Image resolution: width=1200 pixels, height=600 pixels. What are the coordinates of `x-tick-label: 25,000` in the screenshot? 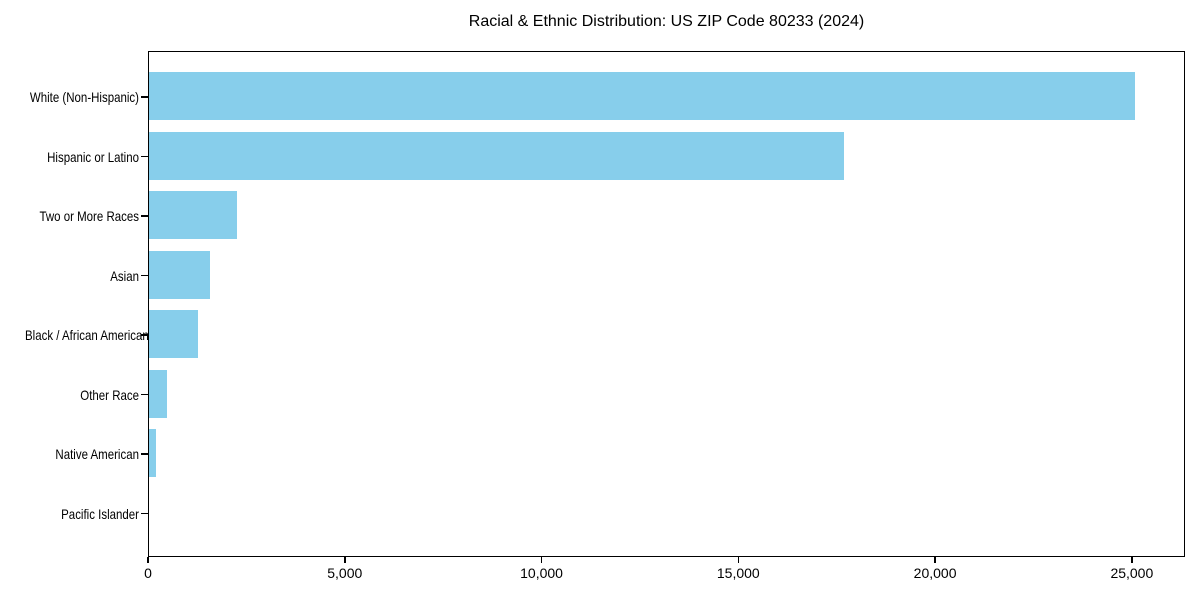 It's located at (1132, 573).